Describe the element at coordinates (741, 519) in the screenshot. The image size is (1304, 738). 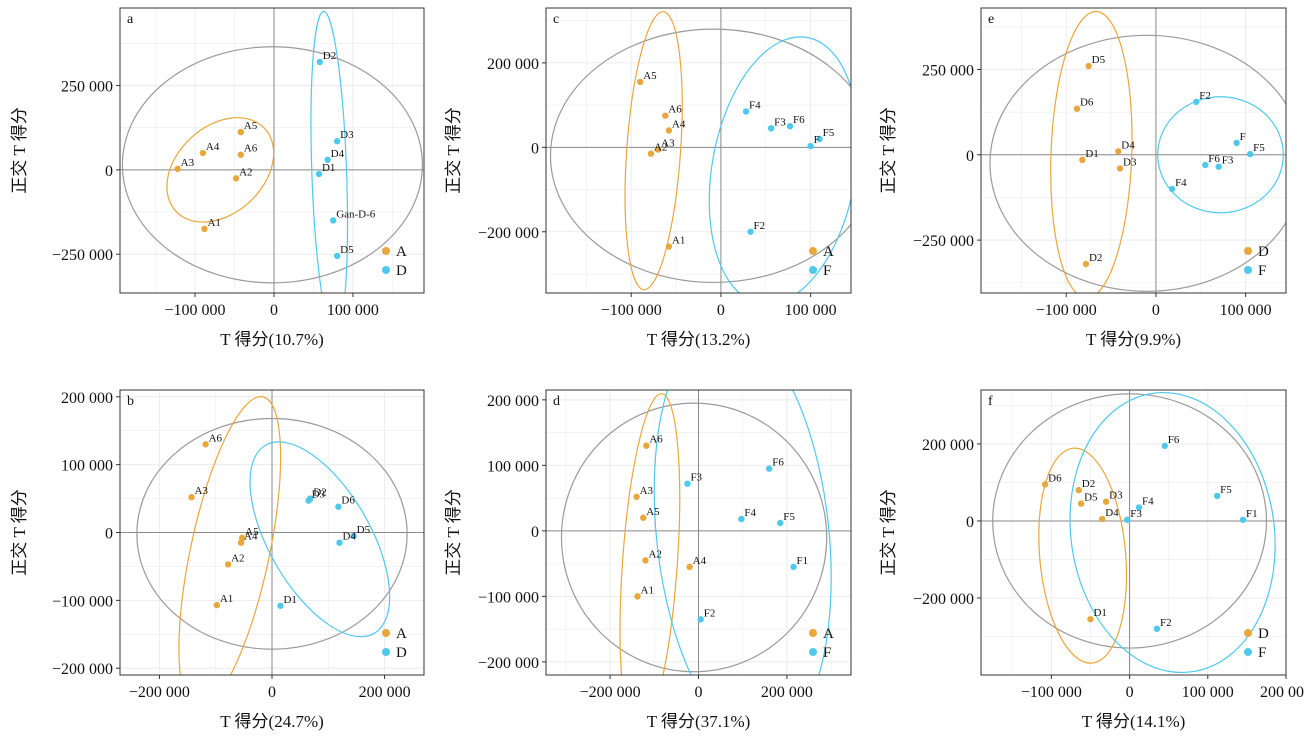
I see `point-F4` at that location.